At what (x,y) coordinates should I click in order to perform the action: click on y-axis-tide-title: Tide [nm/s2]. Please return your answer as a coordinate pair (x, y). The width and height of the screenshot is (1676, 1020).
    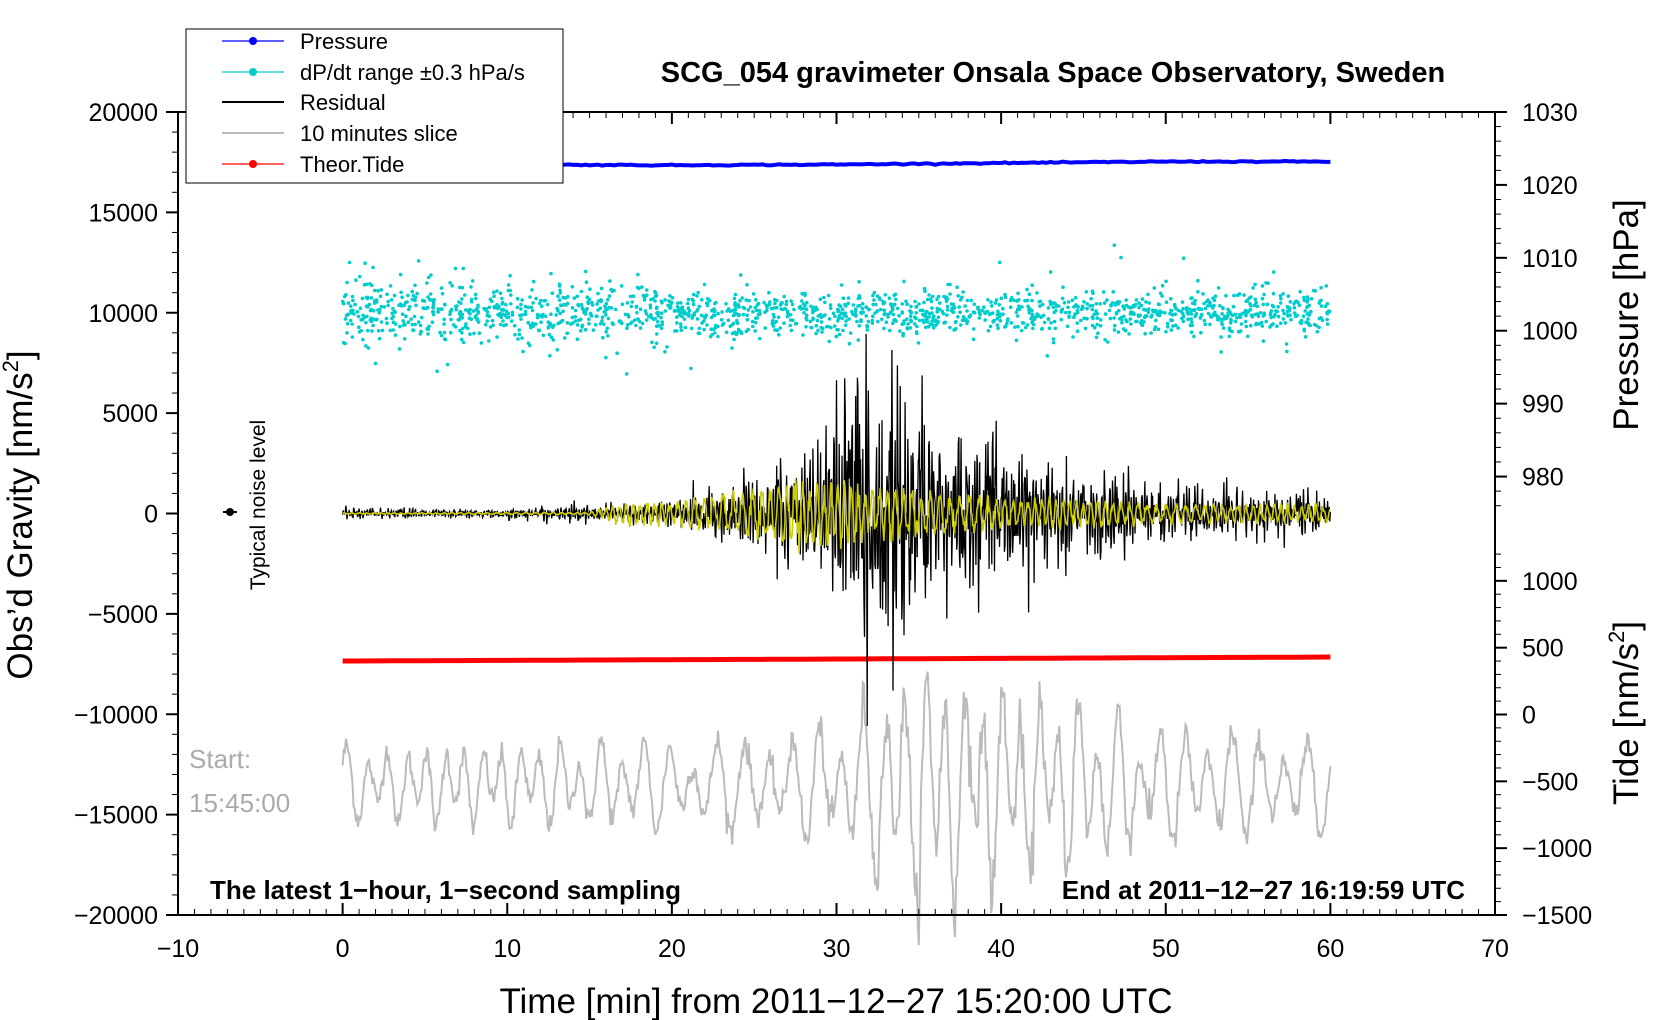
    Looking at the image, I should click on (1625, 713).